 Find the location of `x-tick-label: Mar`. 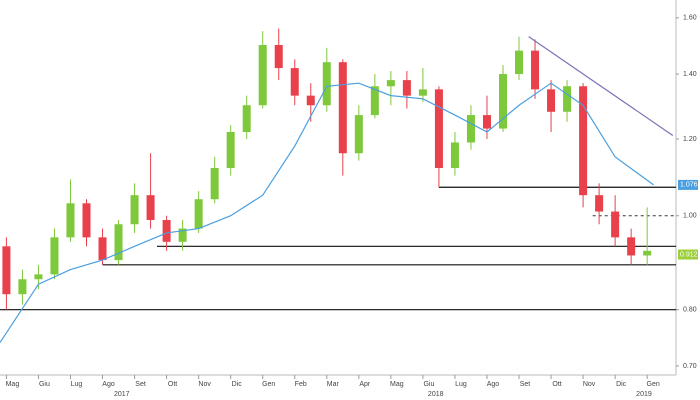

x-tick-label: Mar is located at coordinates (333, 384).